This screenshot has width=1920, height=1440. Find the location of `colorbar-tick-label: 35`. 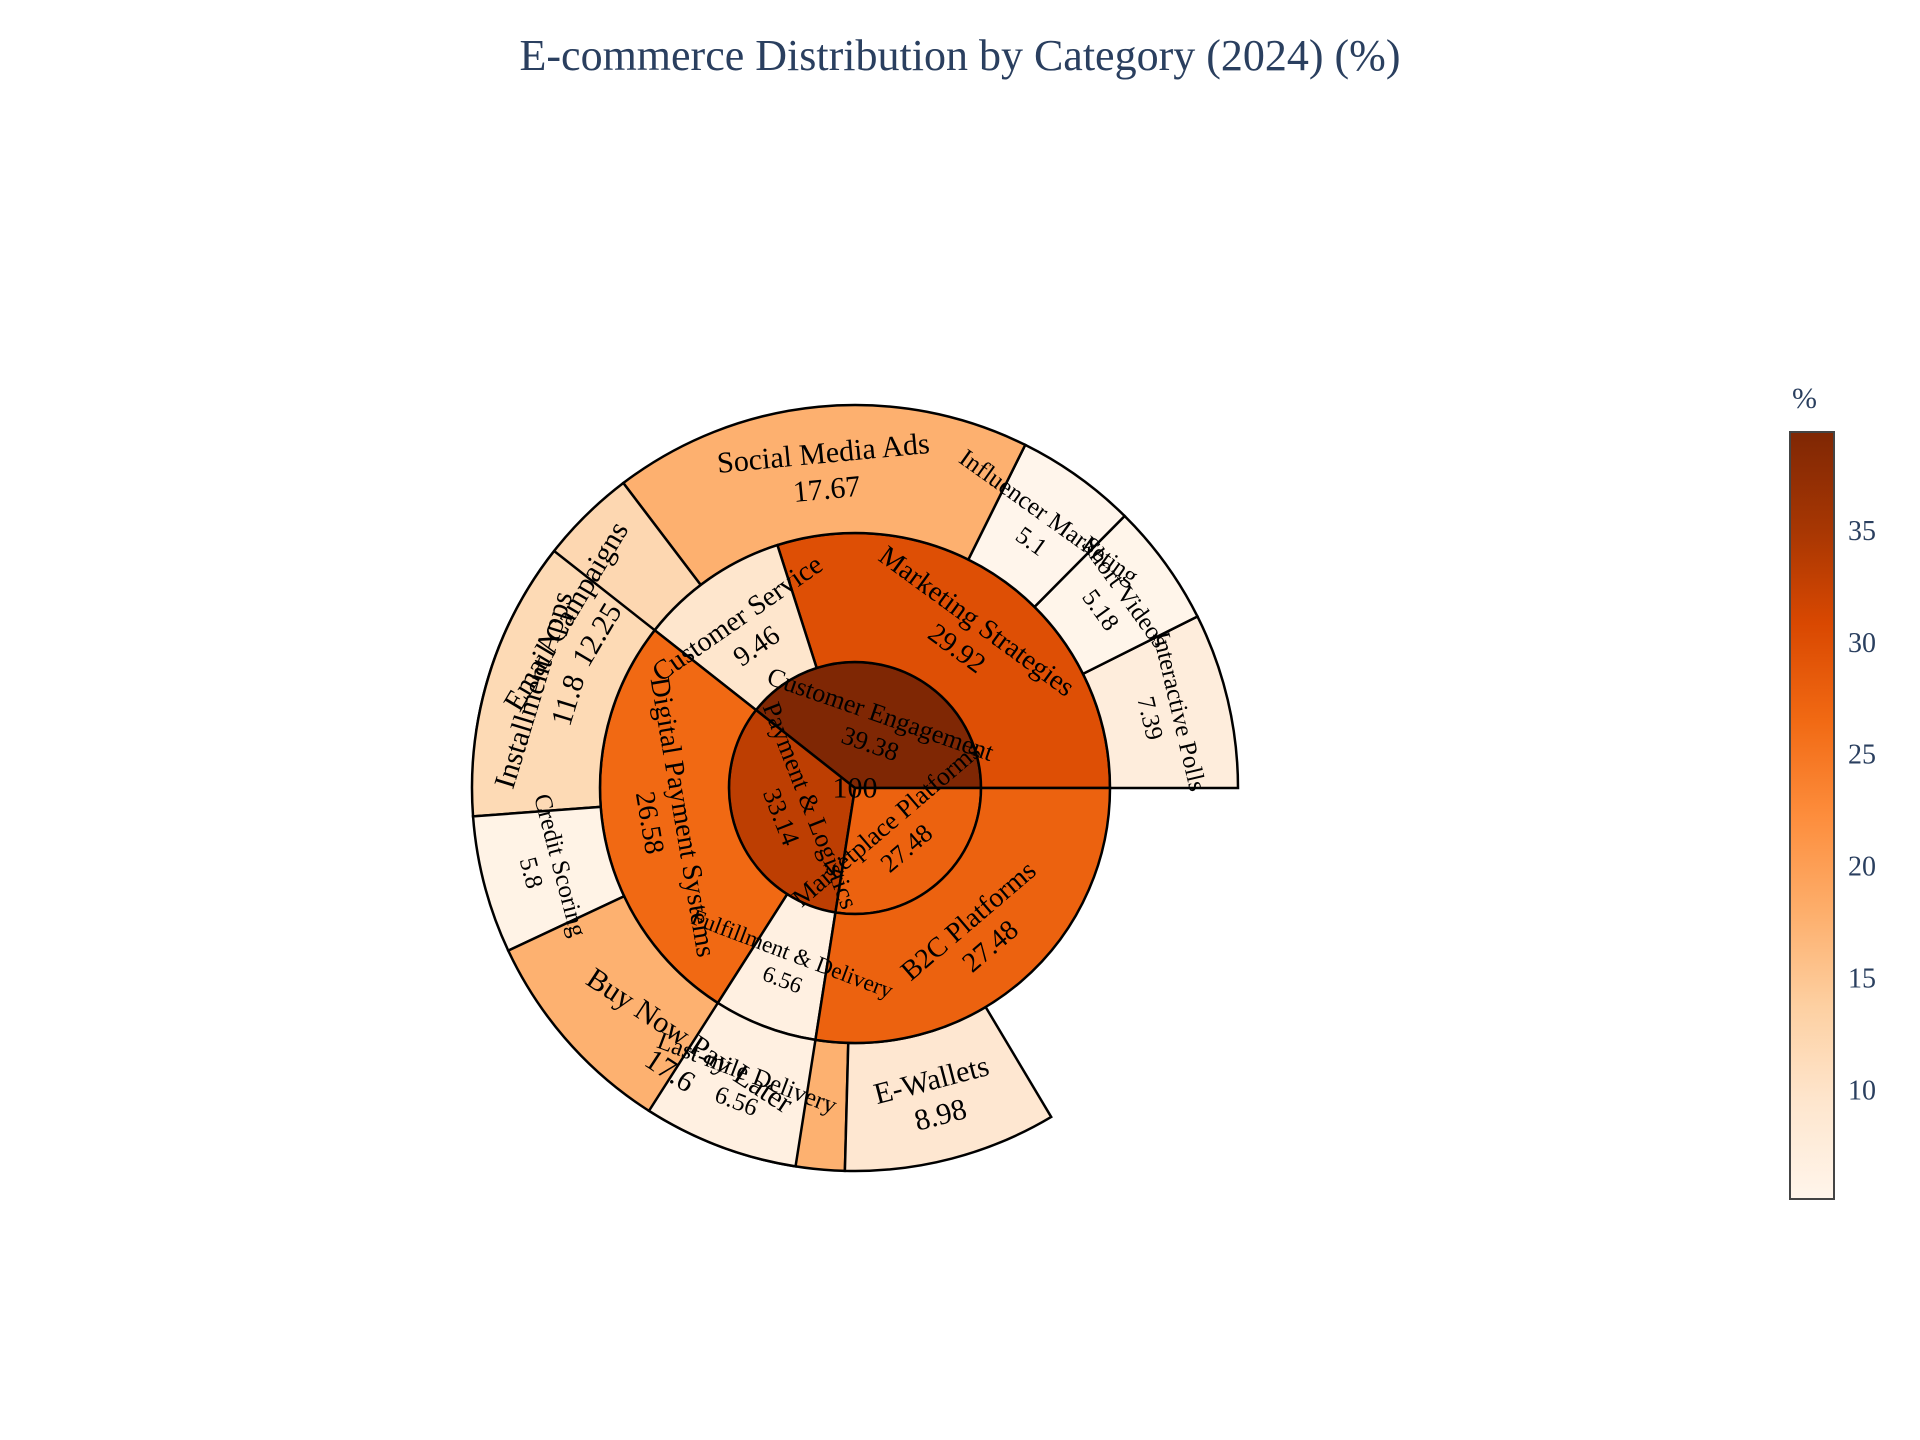

colorbar-tick-label: 35 is located at coordinates (1862, 531).